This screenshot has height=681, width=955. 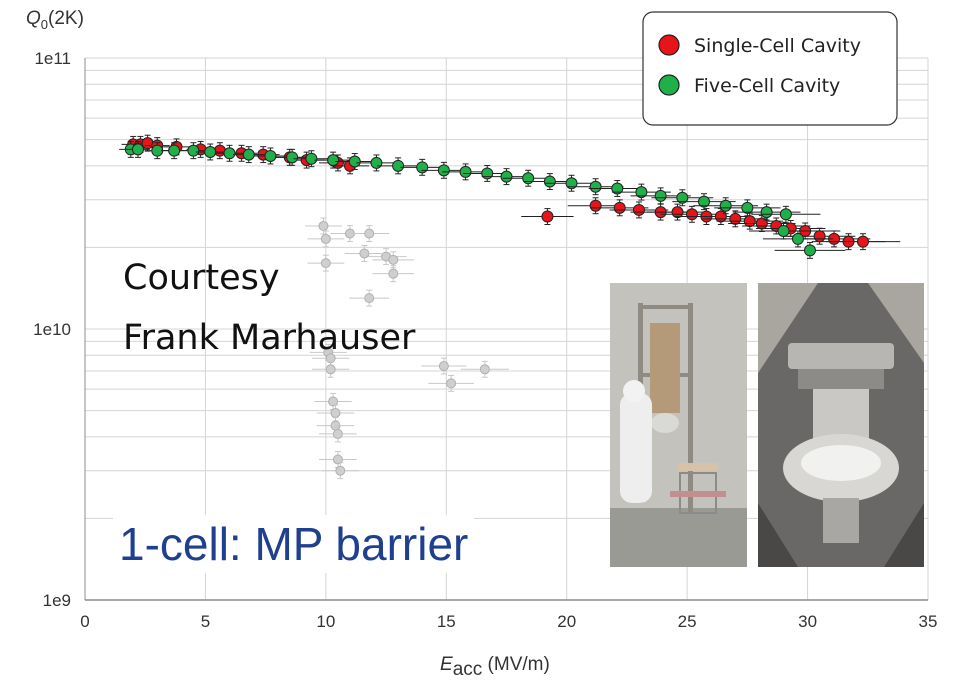 What do you see at coordinates (807, 621) in the screenshot?
I see `x-tick-label: 30` at bounding box center [807, 621].